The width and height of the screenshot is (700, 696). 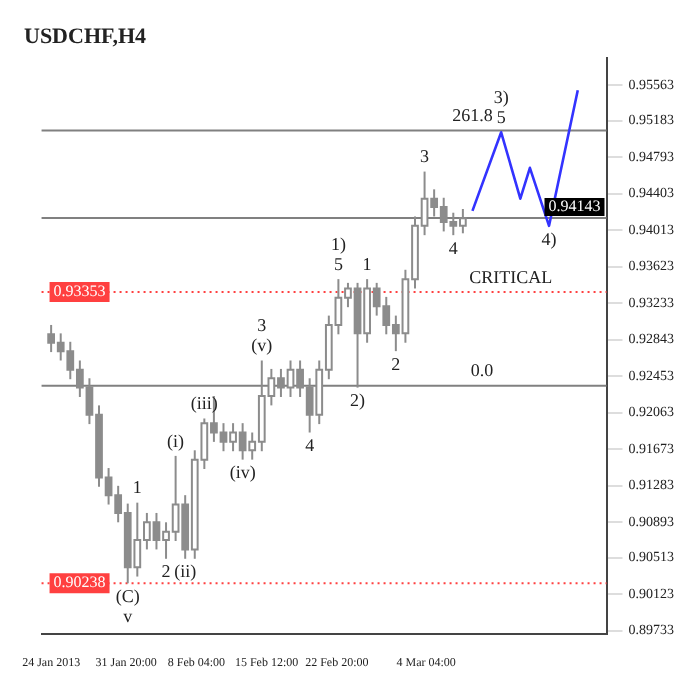 I want to click on annotation: 1), so click(x=338, y=243).